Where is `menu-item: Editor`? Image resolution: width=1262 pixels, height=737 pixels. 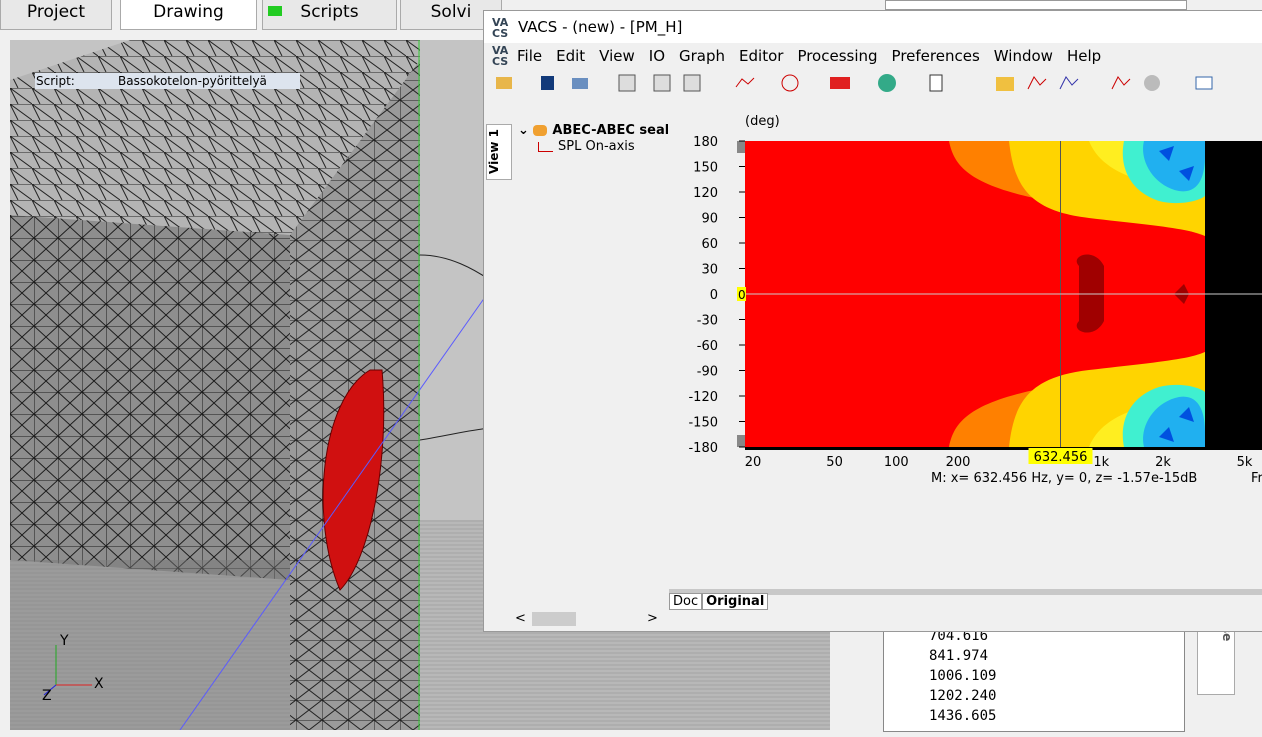
menu-item: Editor is located at coordinates (761, 56).